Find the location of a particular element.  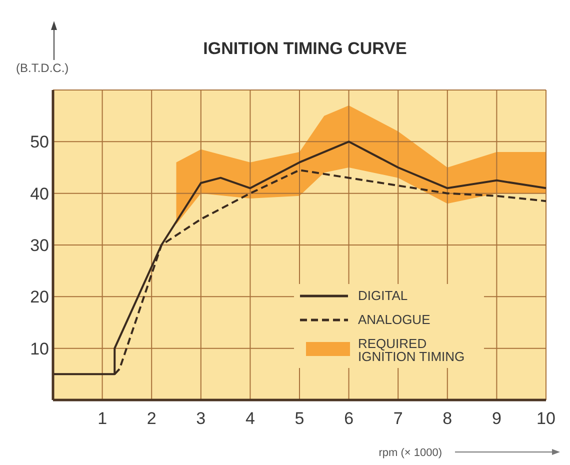

legend-label: DIGITAL is located at coordinates (383, 295).